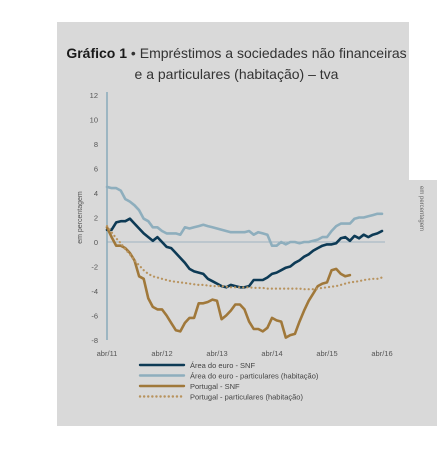 This screenshot has height=457, width=437. What do you see at coordinates (97, 53) in the screenshot?
I see `chart-title-number: Gráfico 1` at bounding box center [97, 53].